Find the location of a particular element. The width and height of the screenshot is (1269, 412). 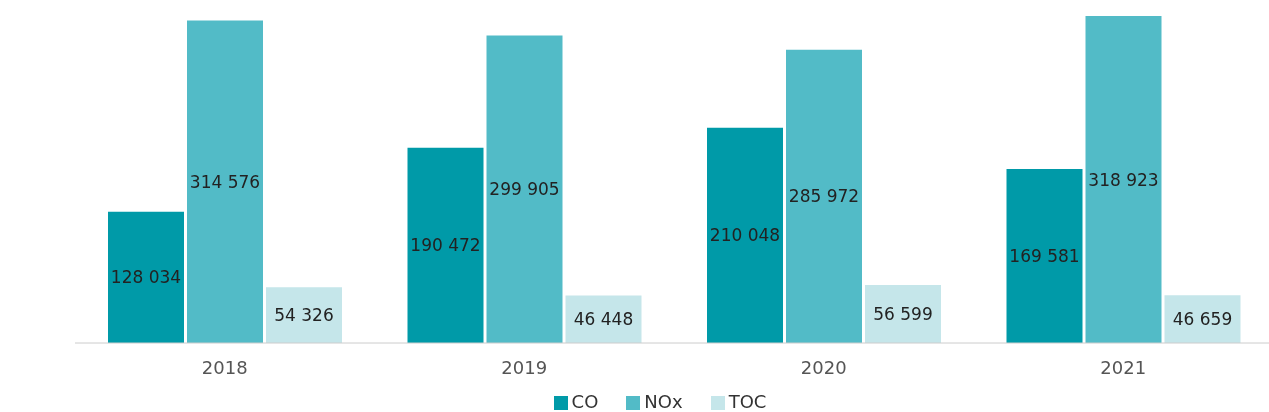

data-label: 169 581 is located at coordinates (1044, 256).